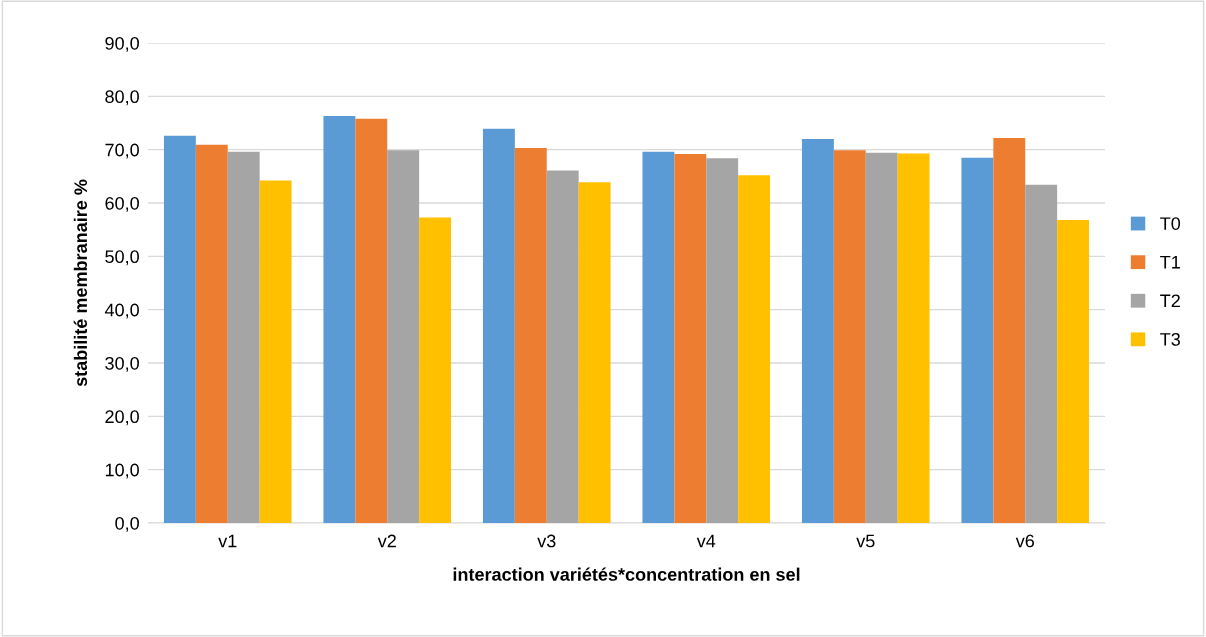  Describe the element at coordinates (122, 204) in the screenshot. I see `y-tick-label: 60,0` at that location.